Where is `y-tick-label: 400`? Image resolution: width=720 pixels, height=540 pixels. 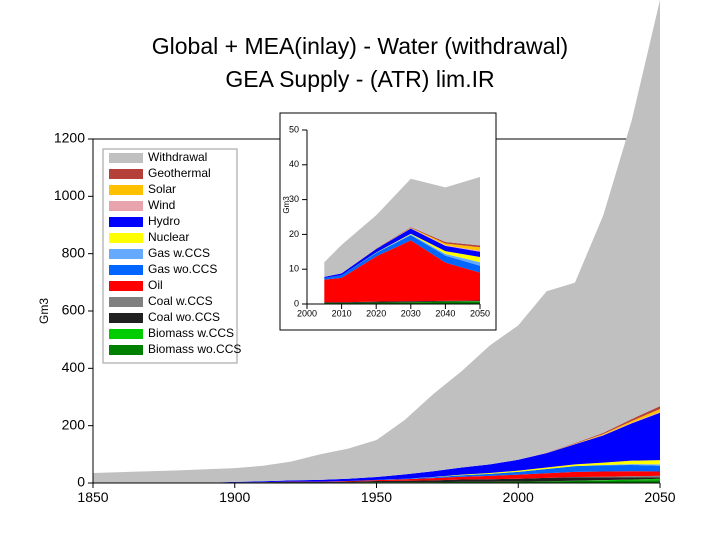 y-tick-label: 400 is located at coordinates (74, 367).